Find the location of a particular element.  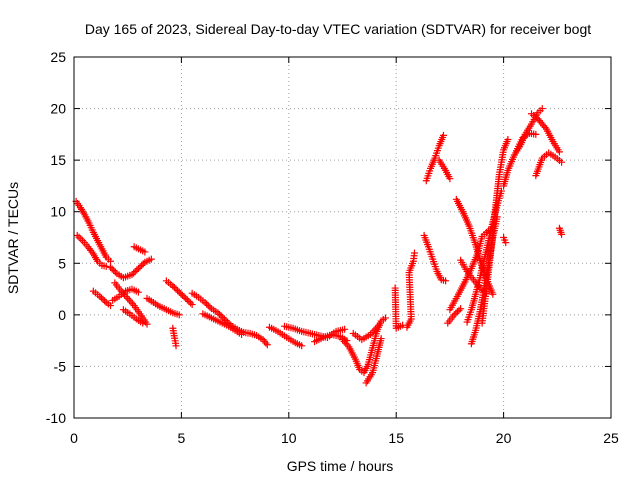

y-axis-label: SDTVAR / TECUs is located at coordinates (13, 238).